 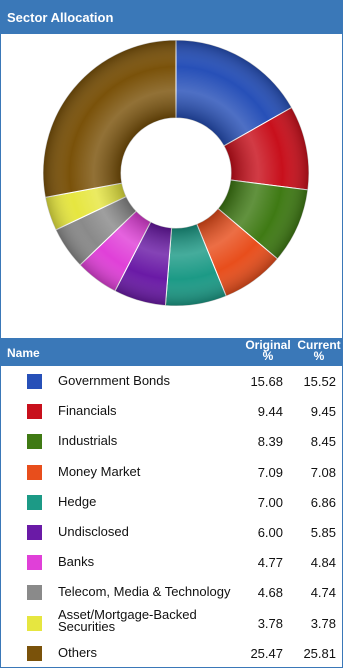 What do you see at coordinates (266, 381) in the screenshot?
I see `row-original: 15.68` at bounding box center [266, 381].